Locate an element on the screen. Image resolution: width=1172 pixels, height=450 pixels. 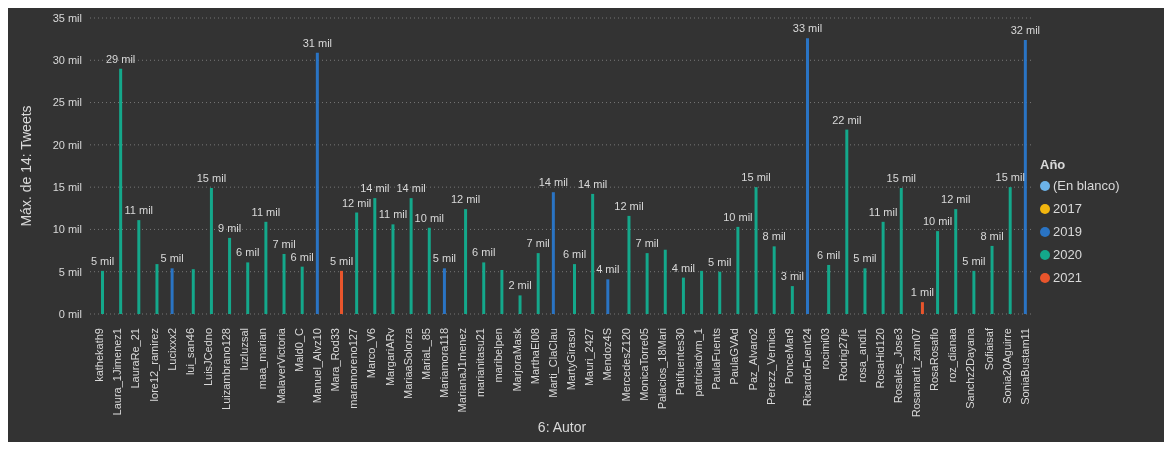
x-tick-label: Rosales_Jose3 is located at coordinates (897, 366).